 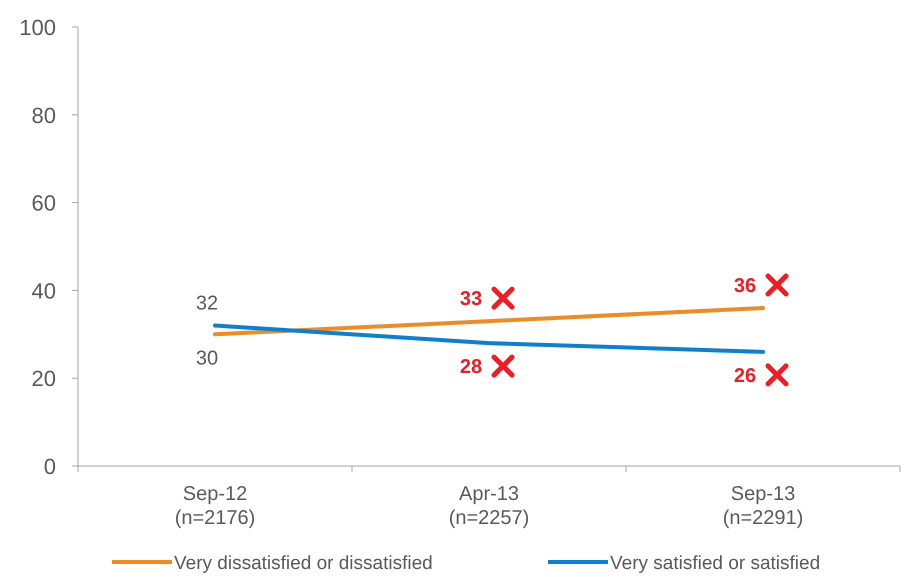 What do you see at coordinates (303, 563) in the screenshot?
I see `legend-label: Very dissatisfied or dissatisfied` at bounding box center [303, 563].